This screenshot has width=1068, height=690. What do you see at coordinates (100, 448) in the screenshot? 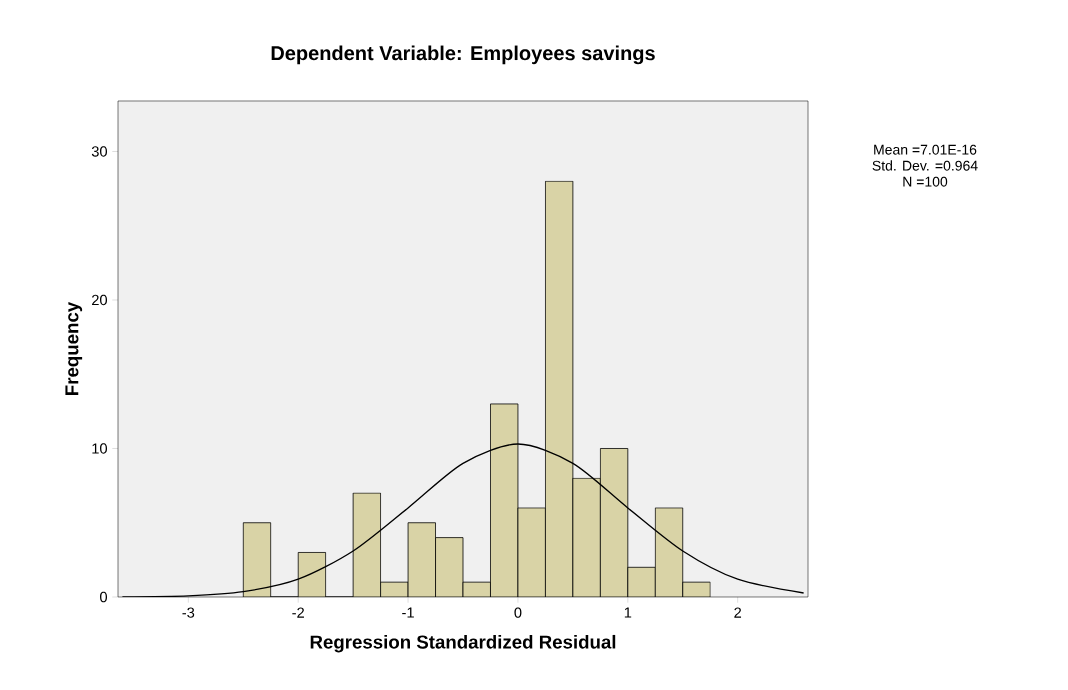
I see `y-tick-label: 10` at bounding box center [100, 448].